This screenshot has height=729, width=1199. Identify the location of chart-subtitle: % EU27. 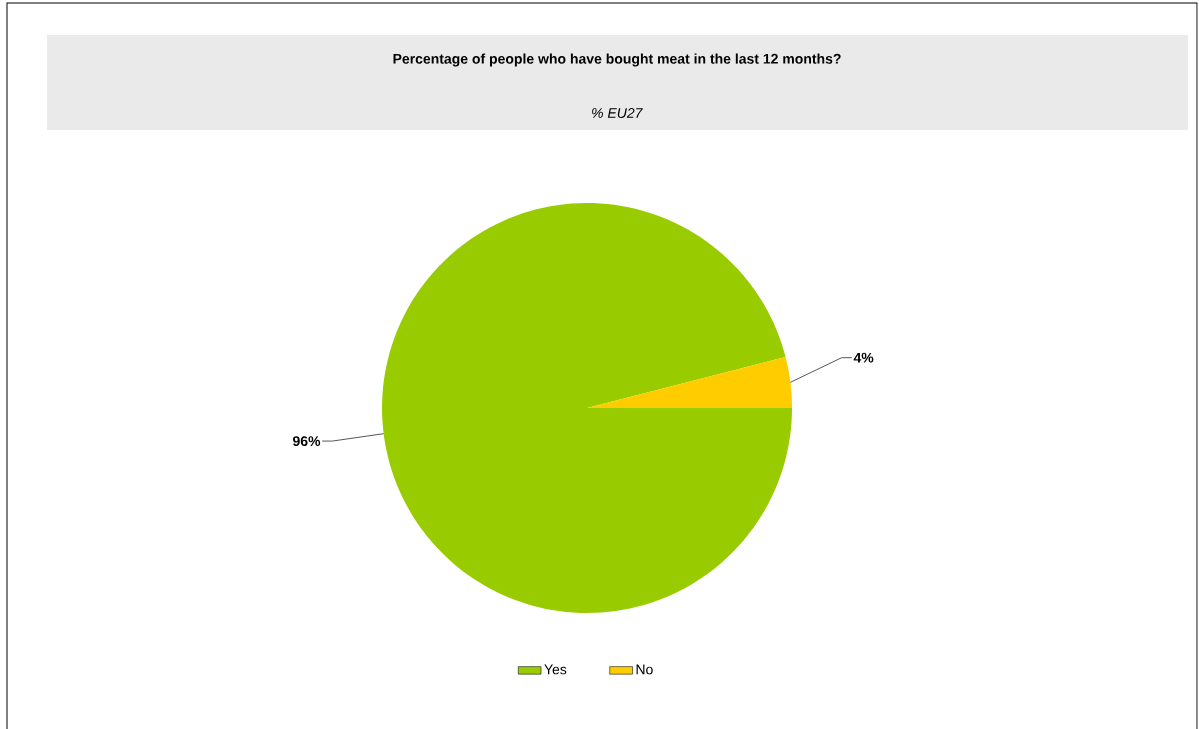
(617, 113).